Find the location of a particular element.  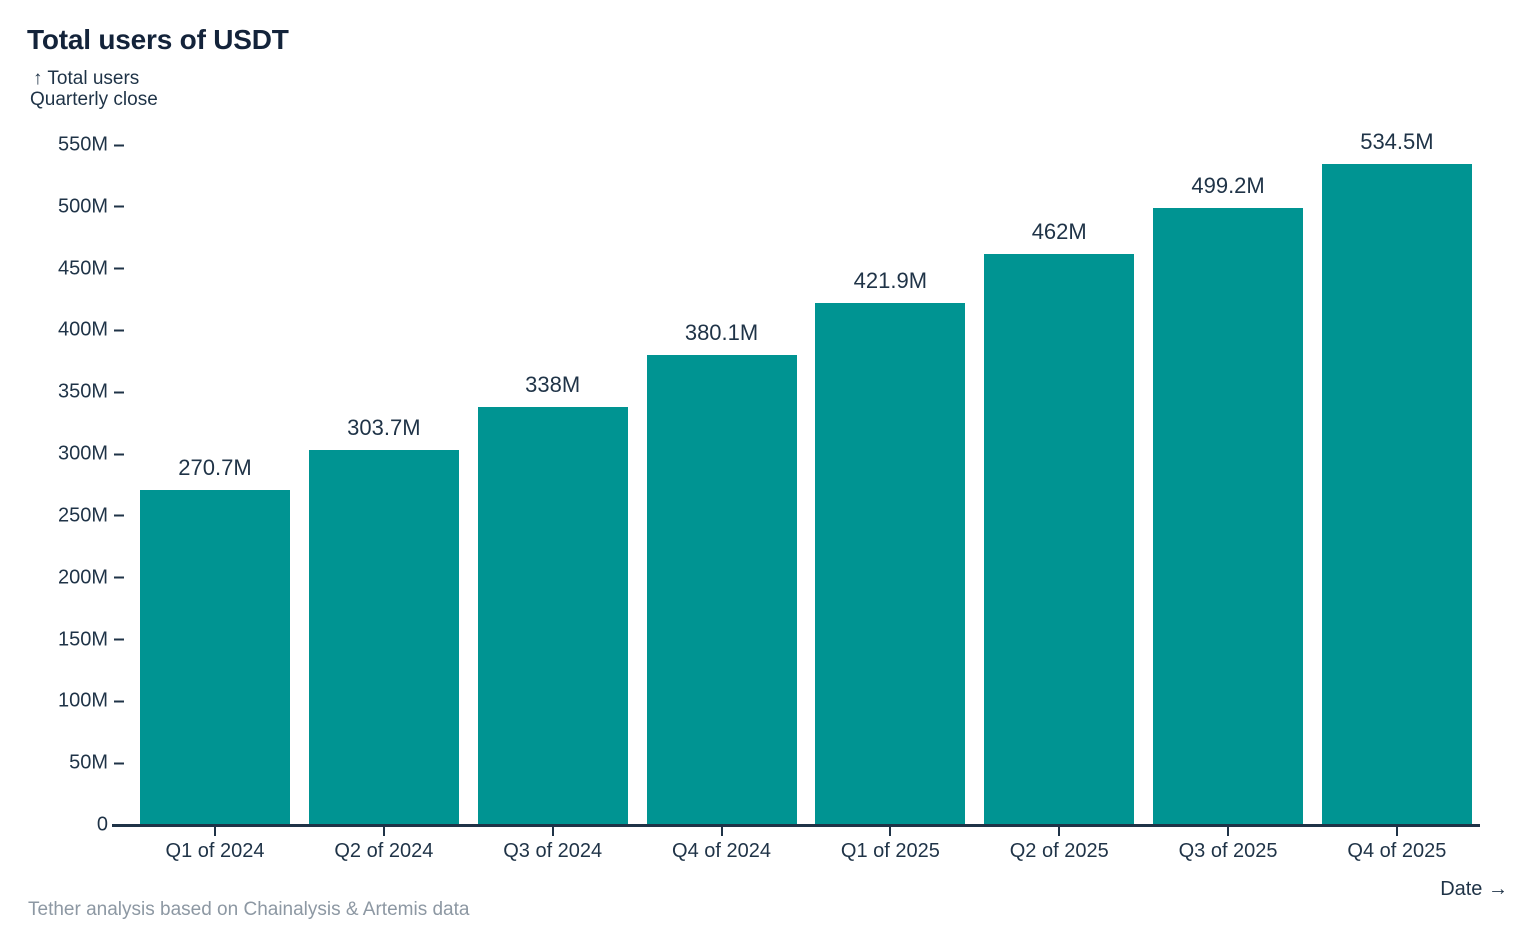

bar-column: 462M is located at coordinates (1059, 522).